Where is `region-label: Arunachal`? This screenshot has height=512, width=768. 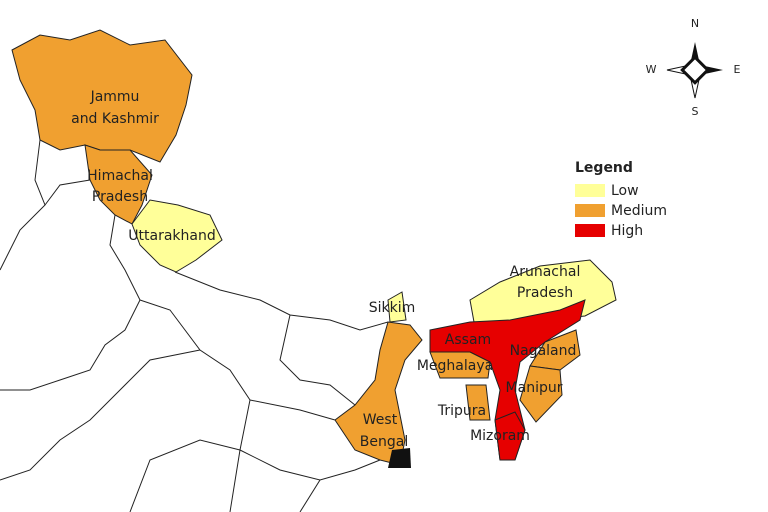
region-label: Arunachal is located at coordinates (545, 272).